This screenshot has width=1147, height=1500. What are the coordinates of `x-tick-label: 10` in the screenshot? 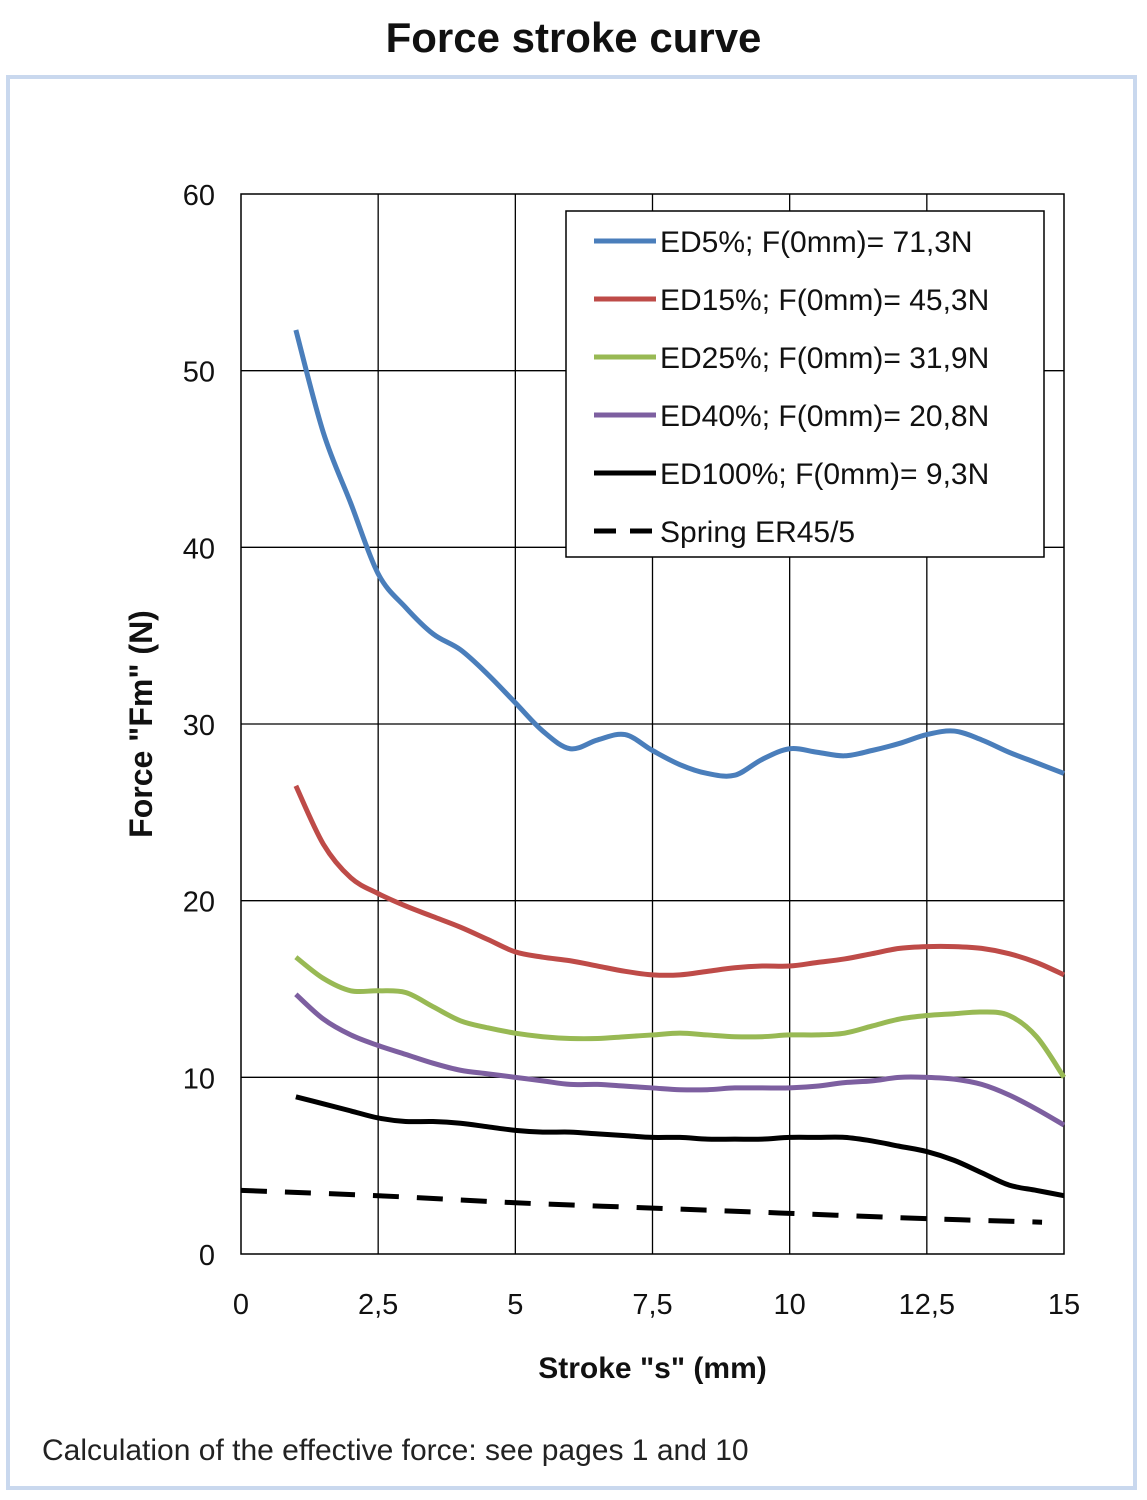 It's located at (790, 1305).